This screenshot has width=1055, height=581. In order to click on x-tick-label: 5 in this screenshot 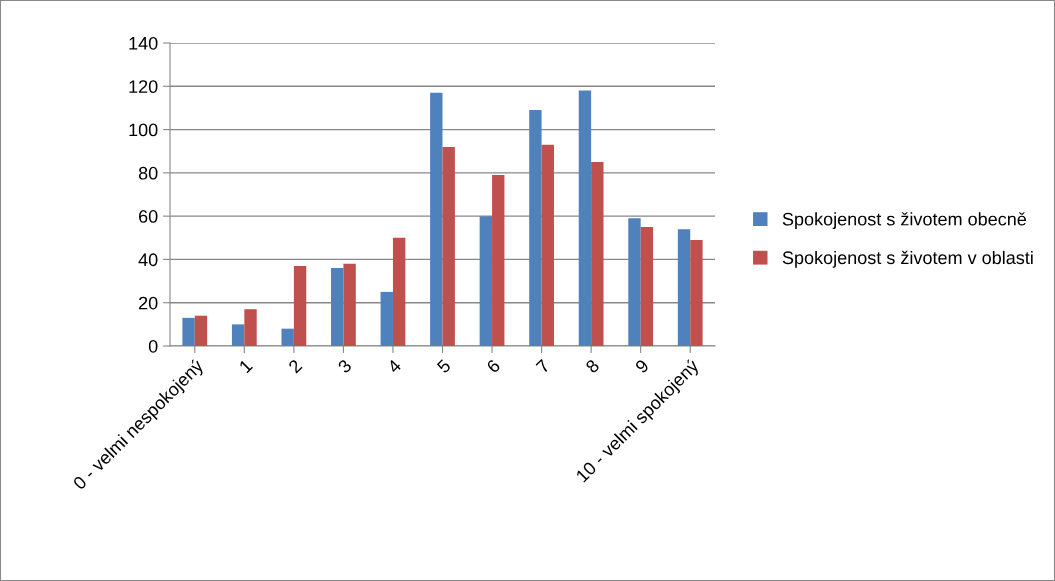, I will do `click(444, 366)`.